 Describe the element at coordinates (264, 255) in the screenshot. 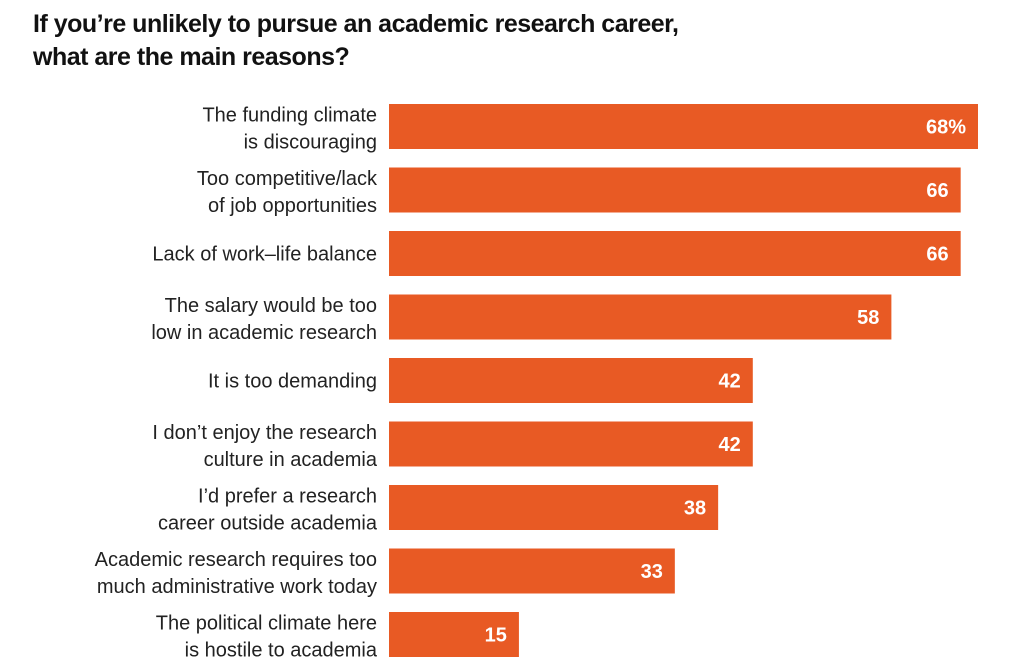

I see `category-label: Lack of work–life balance` at that location.